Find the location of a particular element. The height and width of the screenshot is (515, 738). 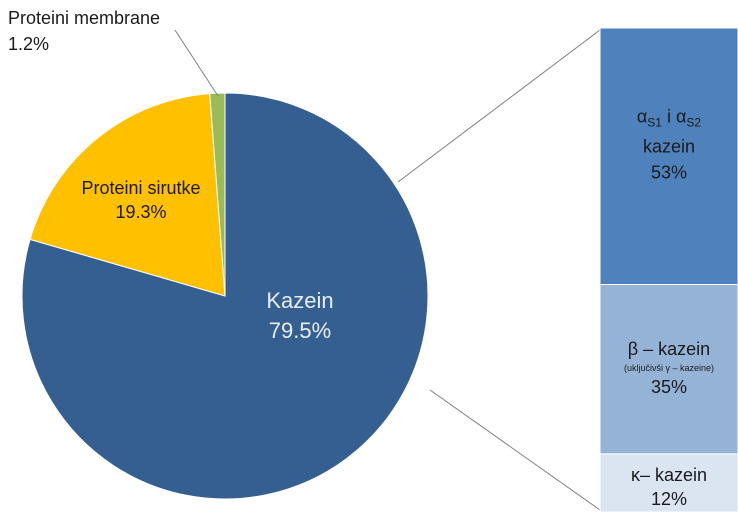

slice-value-proteini-sirutke: 19.3% is located at coordinates (140, 212).